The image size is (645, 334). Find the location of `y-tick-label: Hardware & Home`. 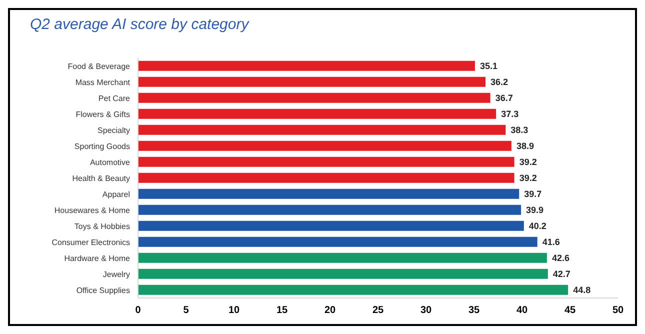

y-tick-label: Hardware & Home is located at coordinates (97, 258).